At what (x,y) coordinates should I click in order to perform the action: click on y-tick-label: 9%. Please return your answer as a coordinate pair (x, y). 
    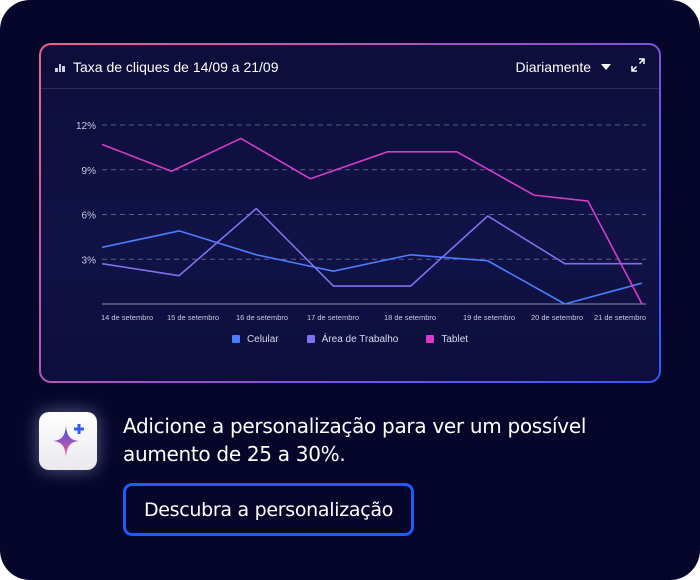
    Looking at the image, I should click on (89, 171).